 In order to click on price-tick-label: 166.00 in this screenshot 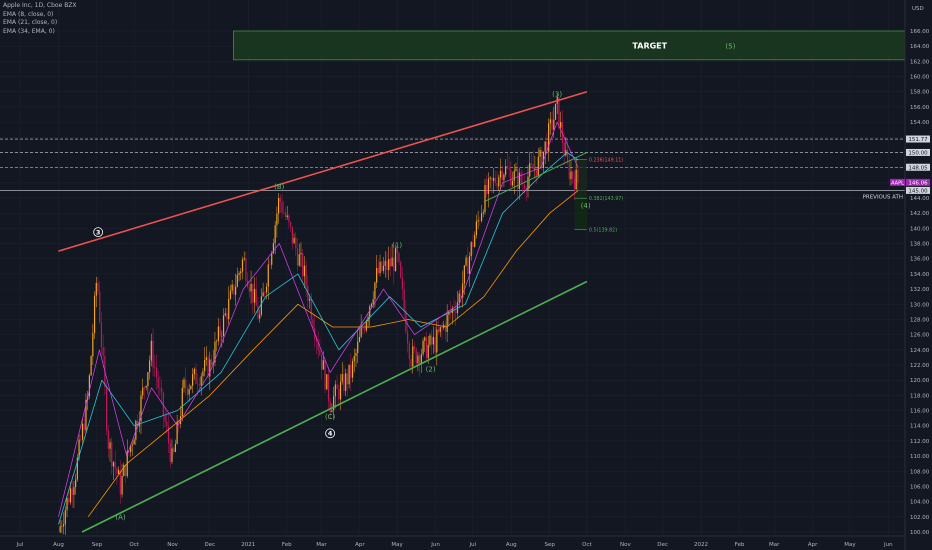, I will do `click(920, 32)`.